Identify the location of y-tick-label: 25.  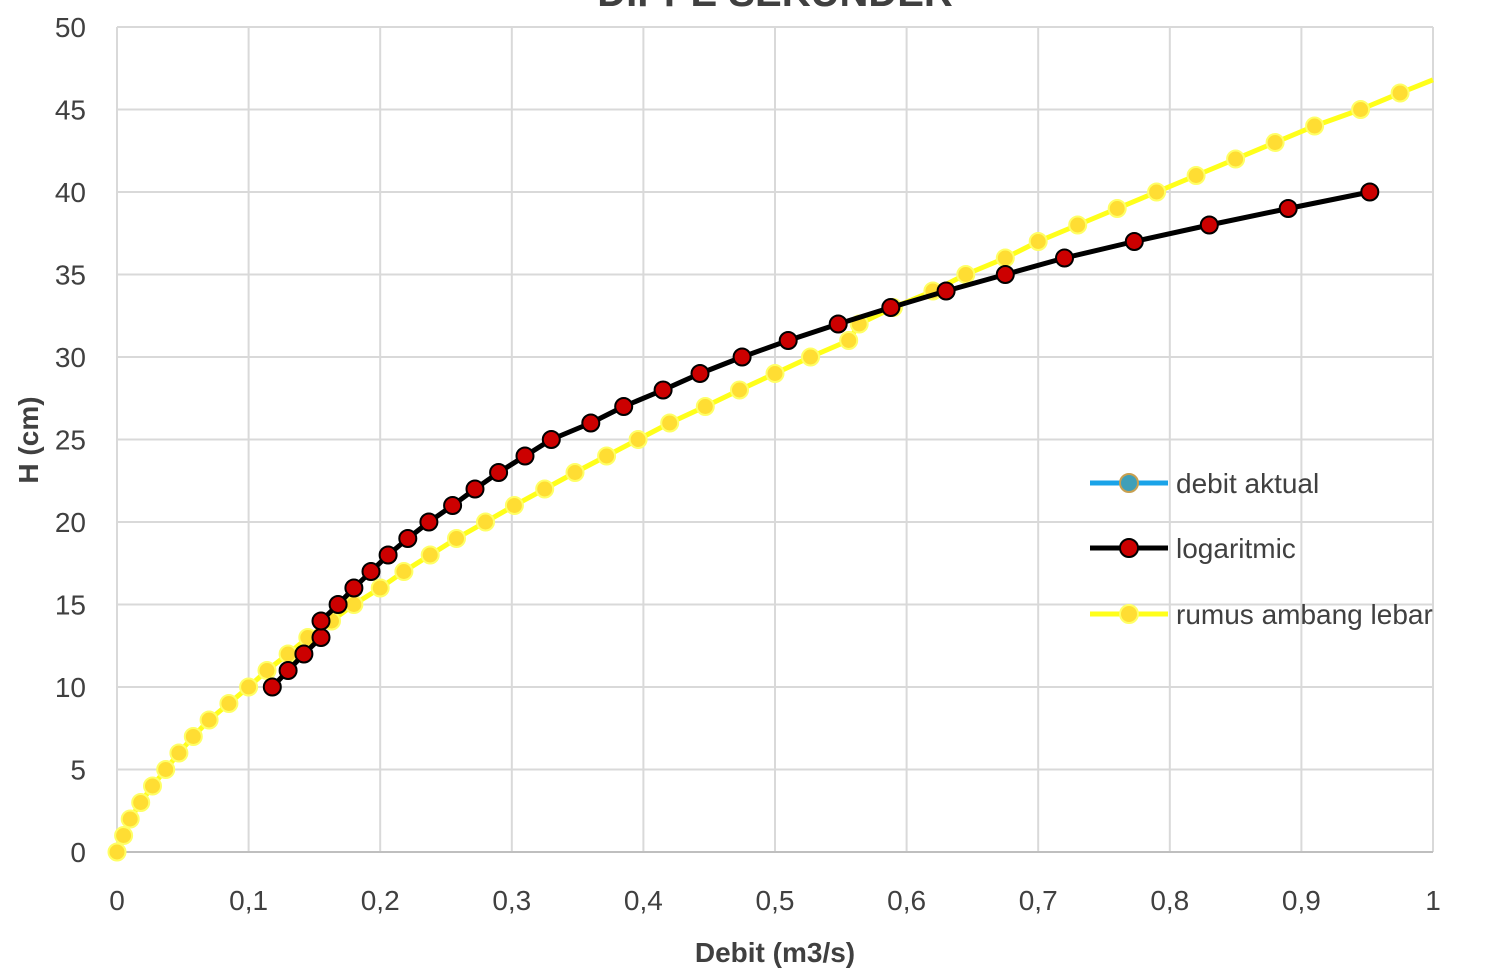
(70, 440).